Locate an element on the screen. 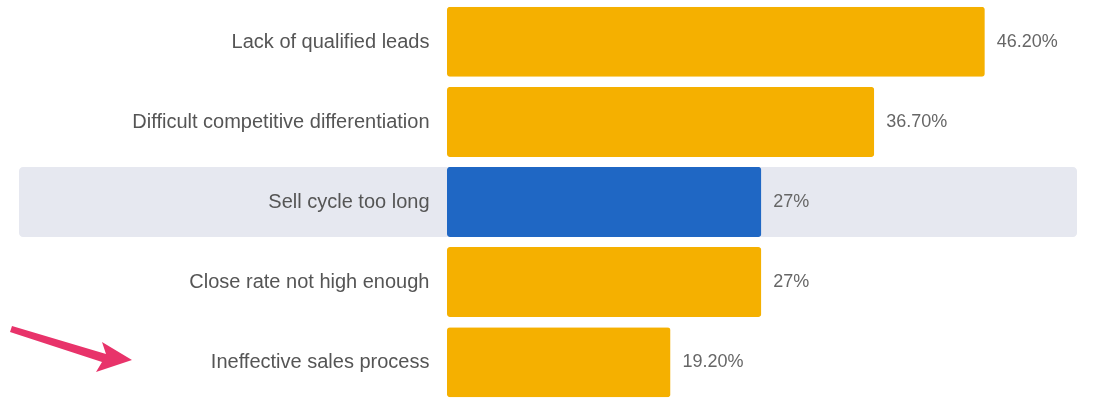  y-tick-label: Lack of qualified leads is located at coordinates (330, 40).